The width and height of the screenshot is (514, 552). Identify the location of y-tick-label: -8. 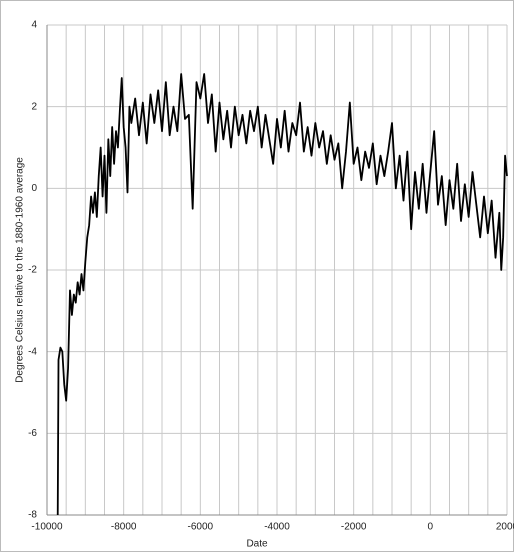
(32, 515).